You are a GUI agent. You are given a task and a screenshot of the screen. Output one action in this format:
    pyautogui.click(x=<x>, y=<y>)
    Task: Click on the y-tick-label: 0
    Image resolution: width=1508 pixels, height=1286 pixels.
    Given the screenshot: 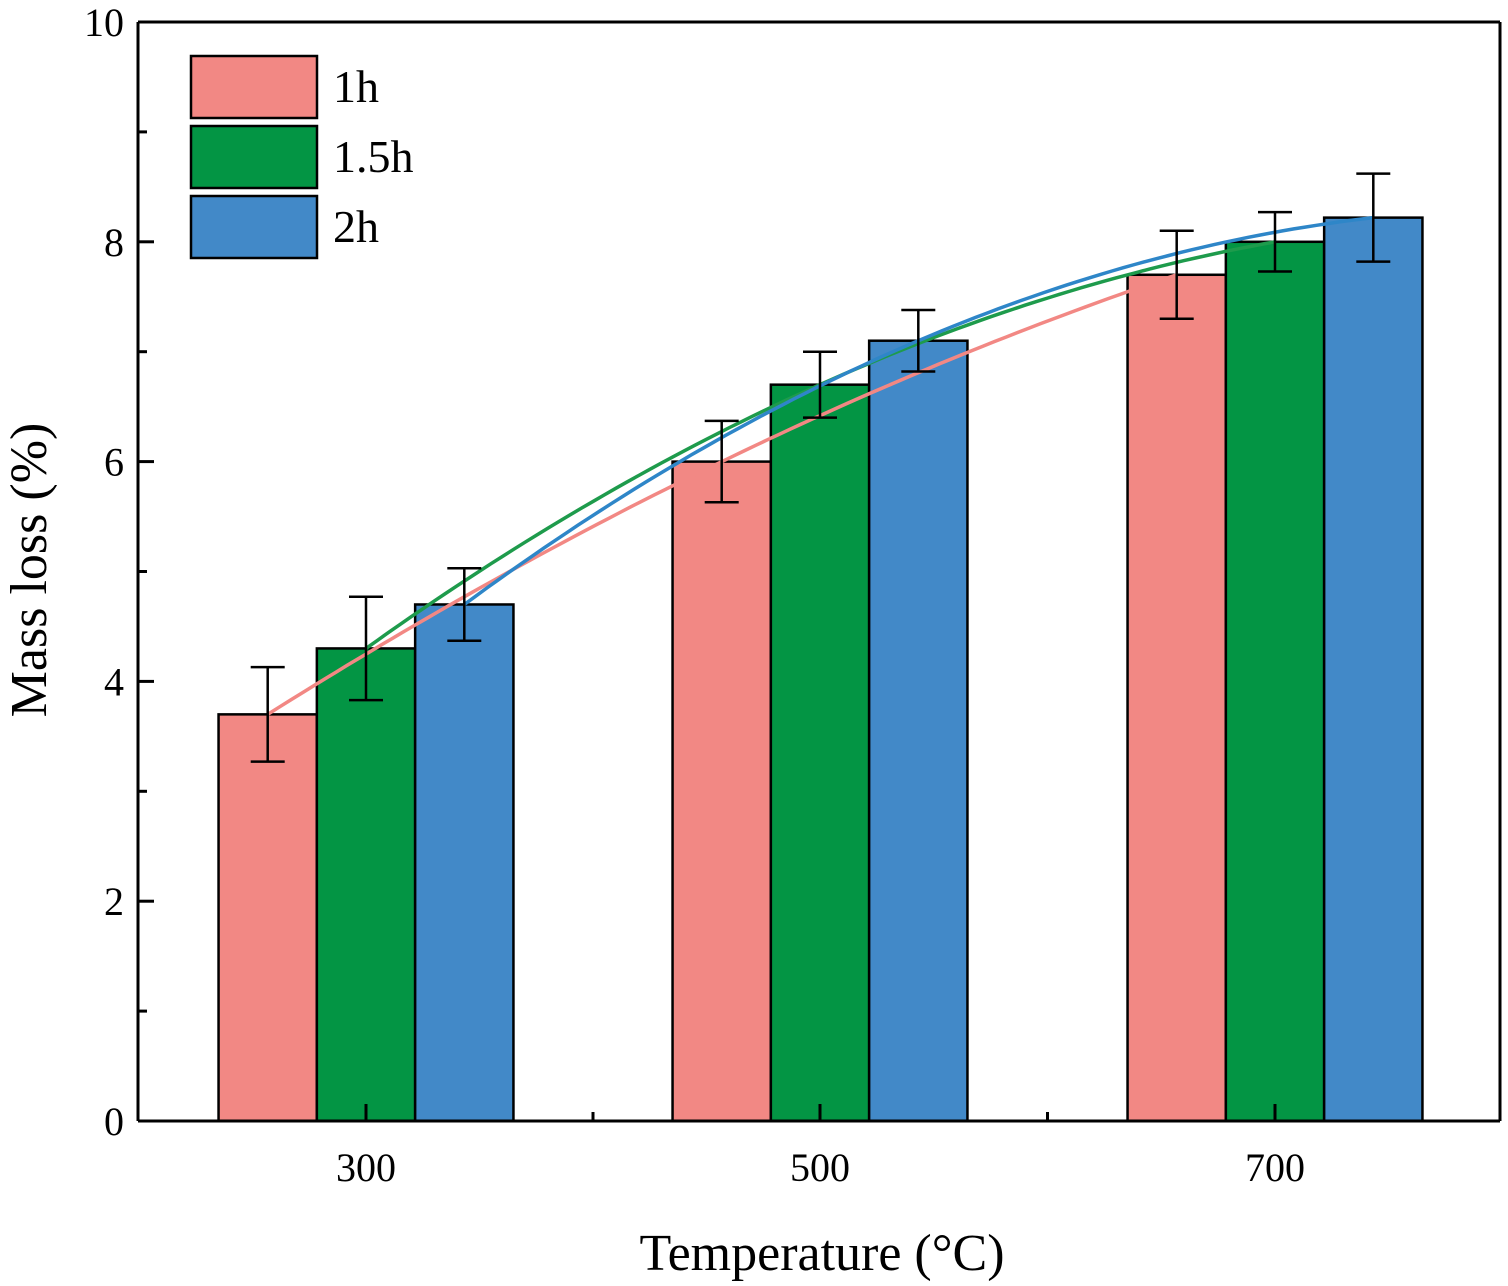 What is the action you would take?
    pyautogui.click(x=114, y=1121)
    